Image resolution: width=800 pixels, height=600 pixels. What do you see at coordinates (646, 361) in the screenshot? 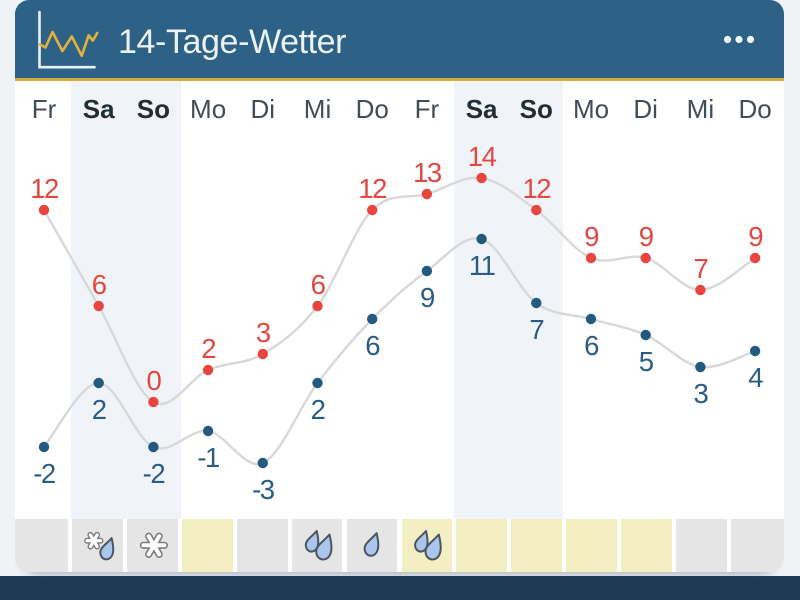
I see `svg-text: 5` at bounding box center [646, 361].